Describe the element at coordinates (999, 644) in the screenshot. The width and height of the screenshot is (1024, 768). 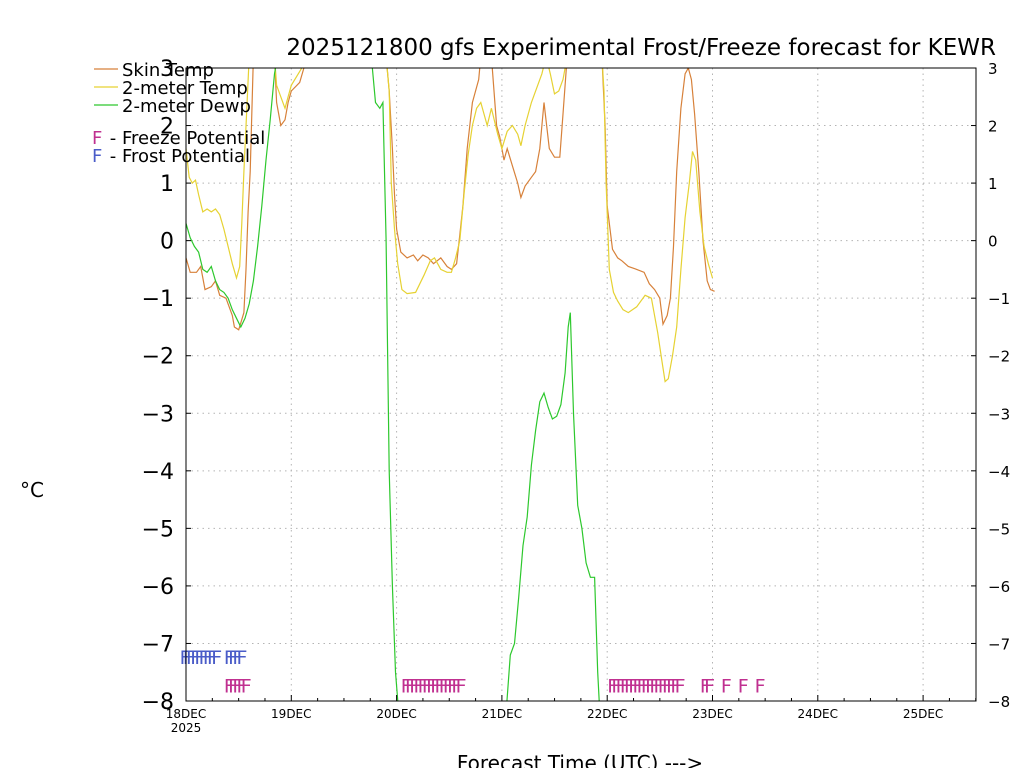
I see `y-tick-label-right: −7` at that location.